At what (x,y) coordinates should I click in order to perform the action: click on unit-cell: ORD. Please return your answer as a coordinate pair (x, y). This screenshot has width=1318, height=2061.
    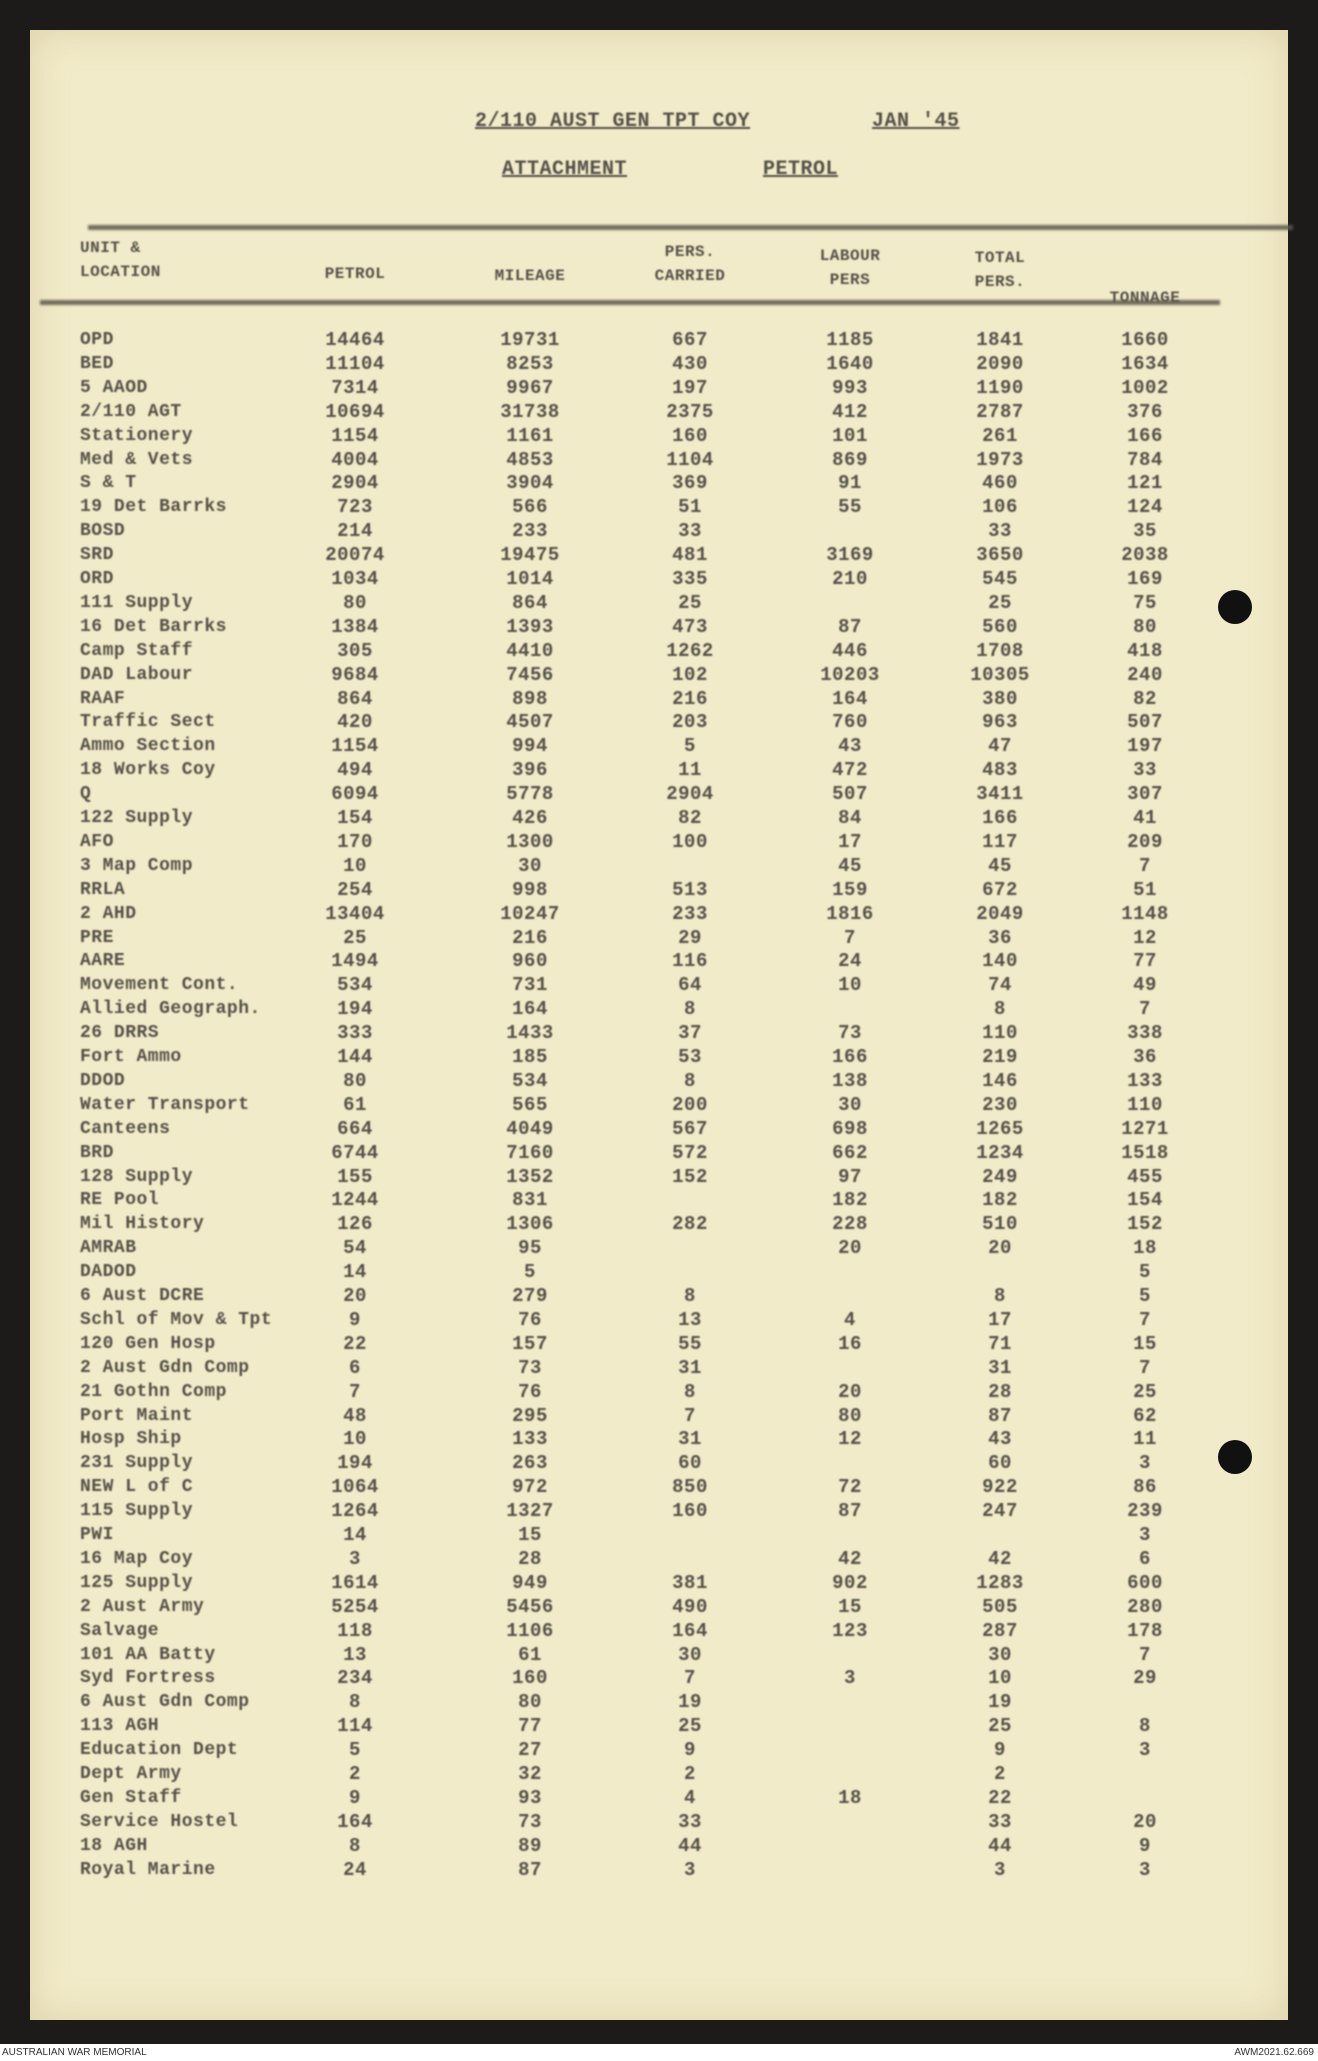
    Looking at the image, I should click on (97, 579).